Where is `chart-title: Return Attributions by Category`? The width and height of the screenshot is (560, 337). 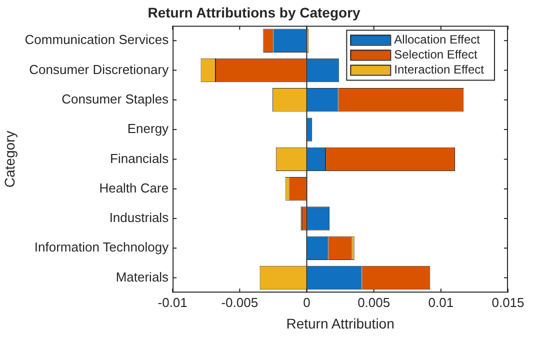
chart-title: Return Attributions by Category is located at coordinates (254, 12).